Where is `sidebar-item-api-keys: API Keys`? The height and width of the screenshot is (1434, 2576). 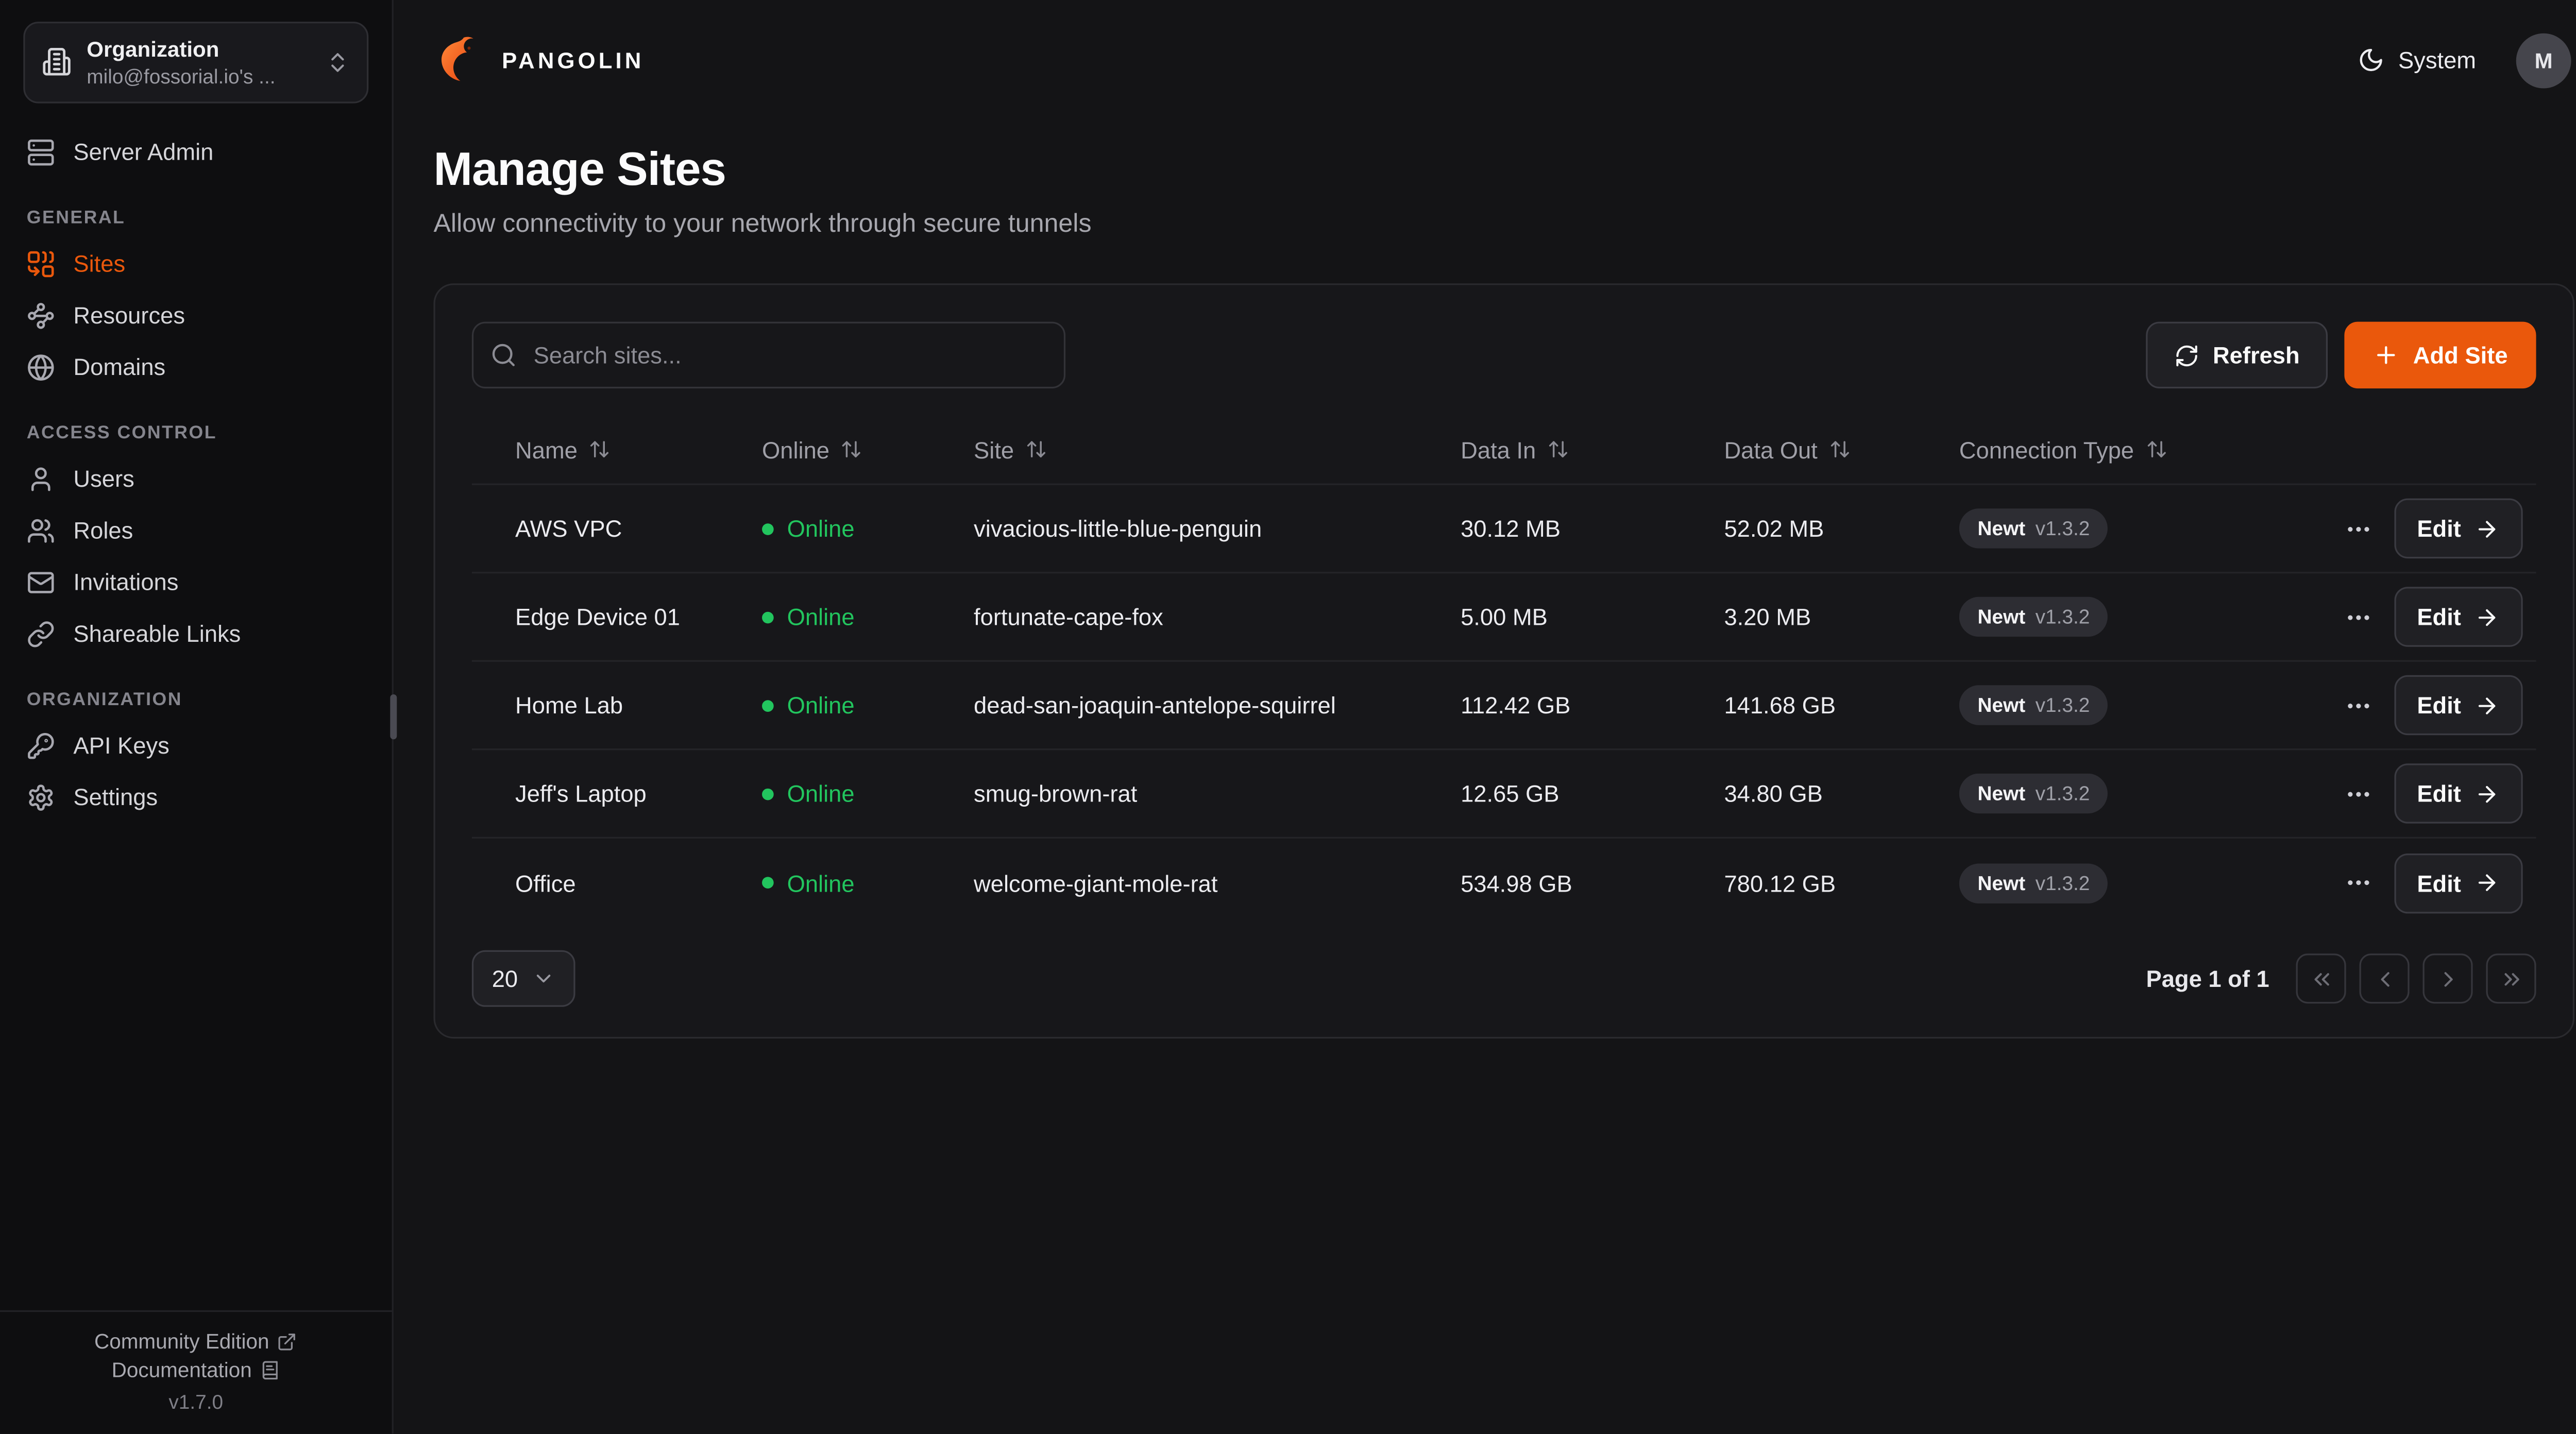
sidebar-item-api-keys: API Keys is located at coordinates (196, 745).